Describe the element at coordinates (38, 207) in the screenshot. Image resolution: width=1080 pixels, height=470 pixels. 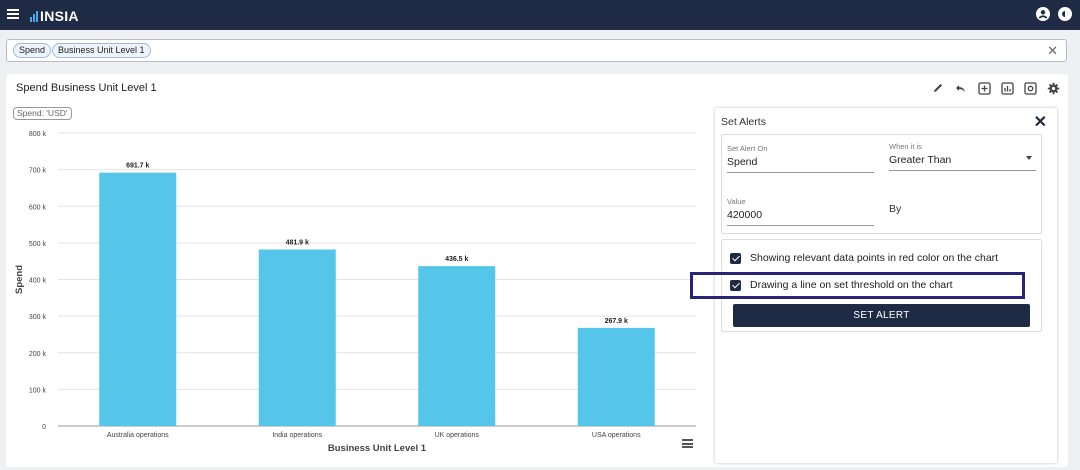
I see `y-tick-label: 600 k` at that location.